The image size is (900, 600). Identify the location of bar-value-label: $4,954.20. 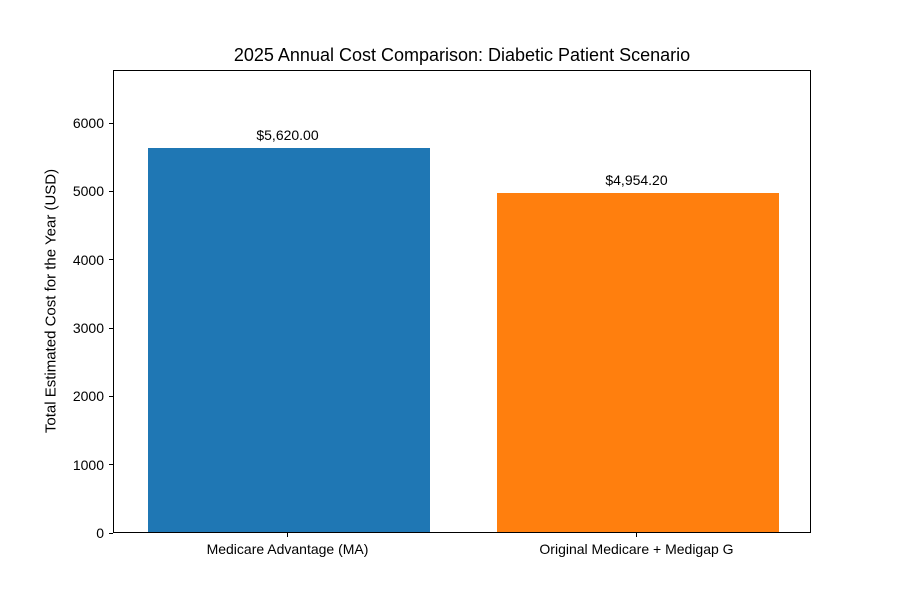
(636, 180).